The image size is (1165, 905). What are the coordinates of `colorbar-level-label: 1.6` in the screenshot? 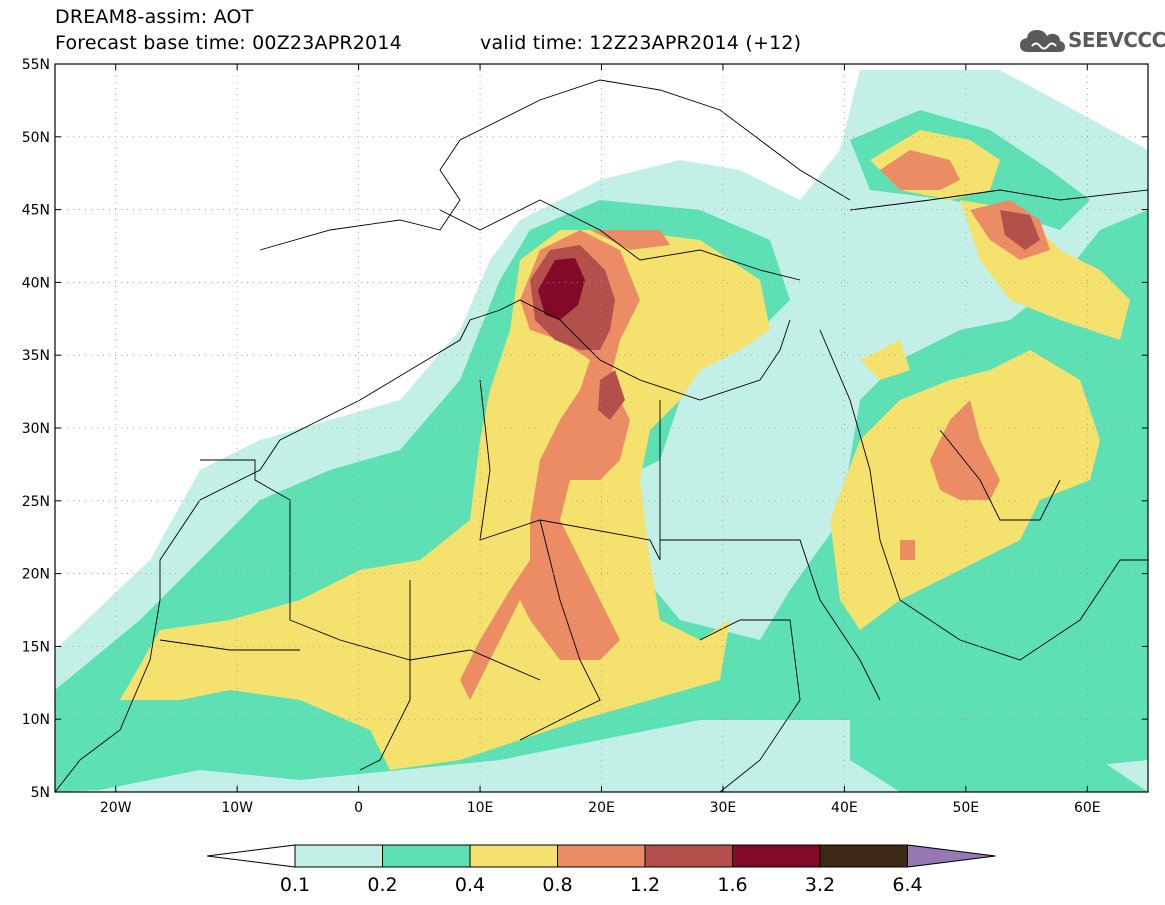 It's located at (732, 885).